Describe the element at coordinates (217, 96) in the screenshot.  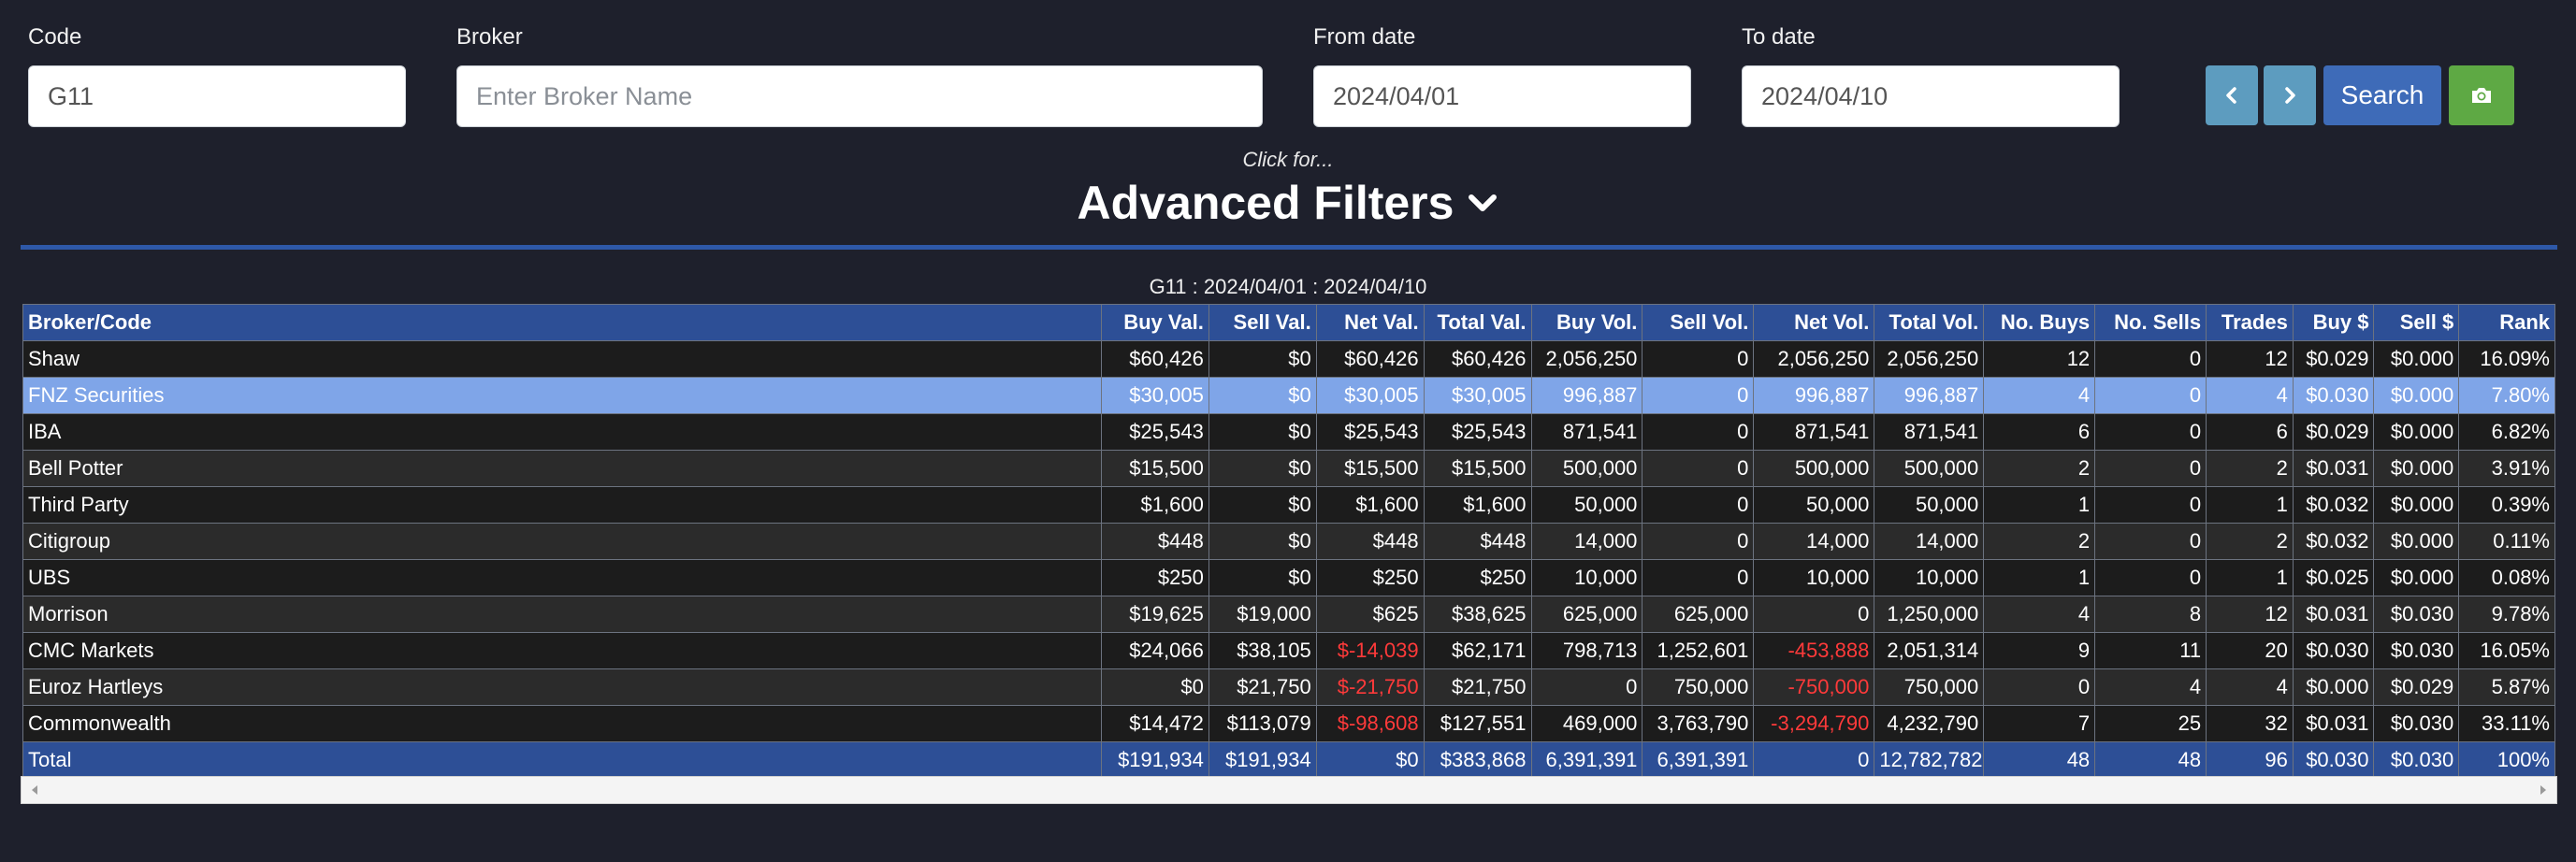
I see `code-input` at that location.